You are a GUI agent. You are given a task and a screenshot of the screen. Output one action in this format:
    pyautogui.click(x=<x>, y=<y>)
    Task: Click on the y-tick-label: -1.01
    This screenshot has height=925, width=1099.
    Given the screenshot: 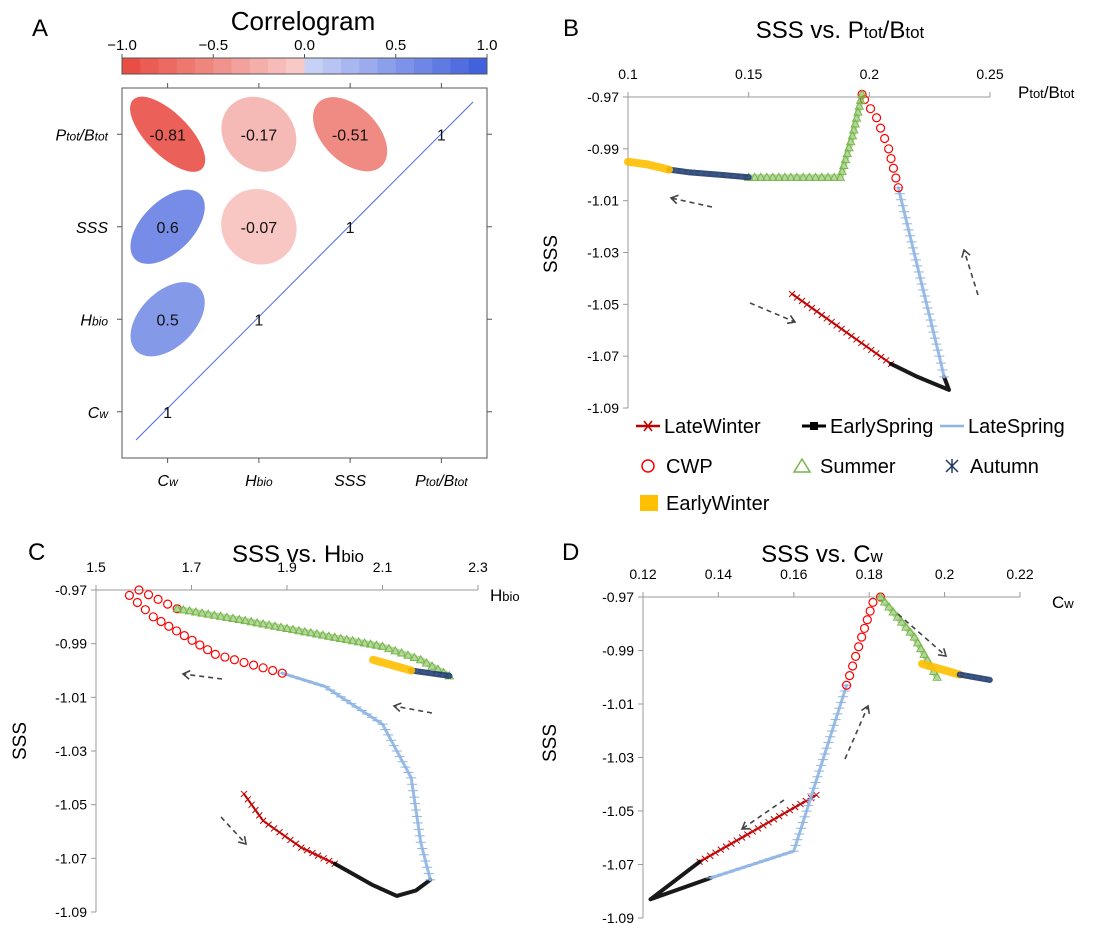 What is the action you would take?
    pyautogui.click(x=618, y=704)
    